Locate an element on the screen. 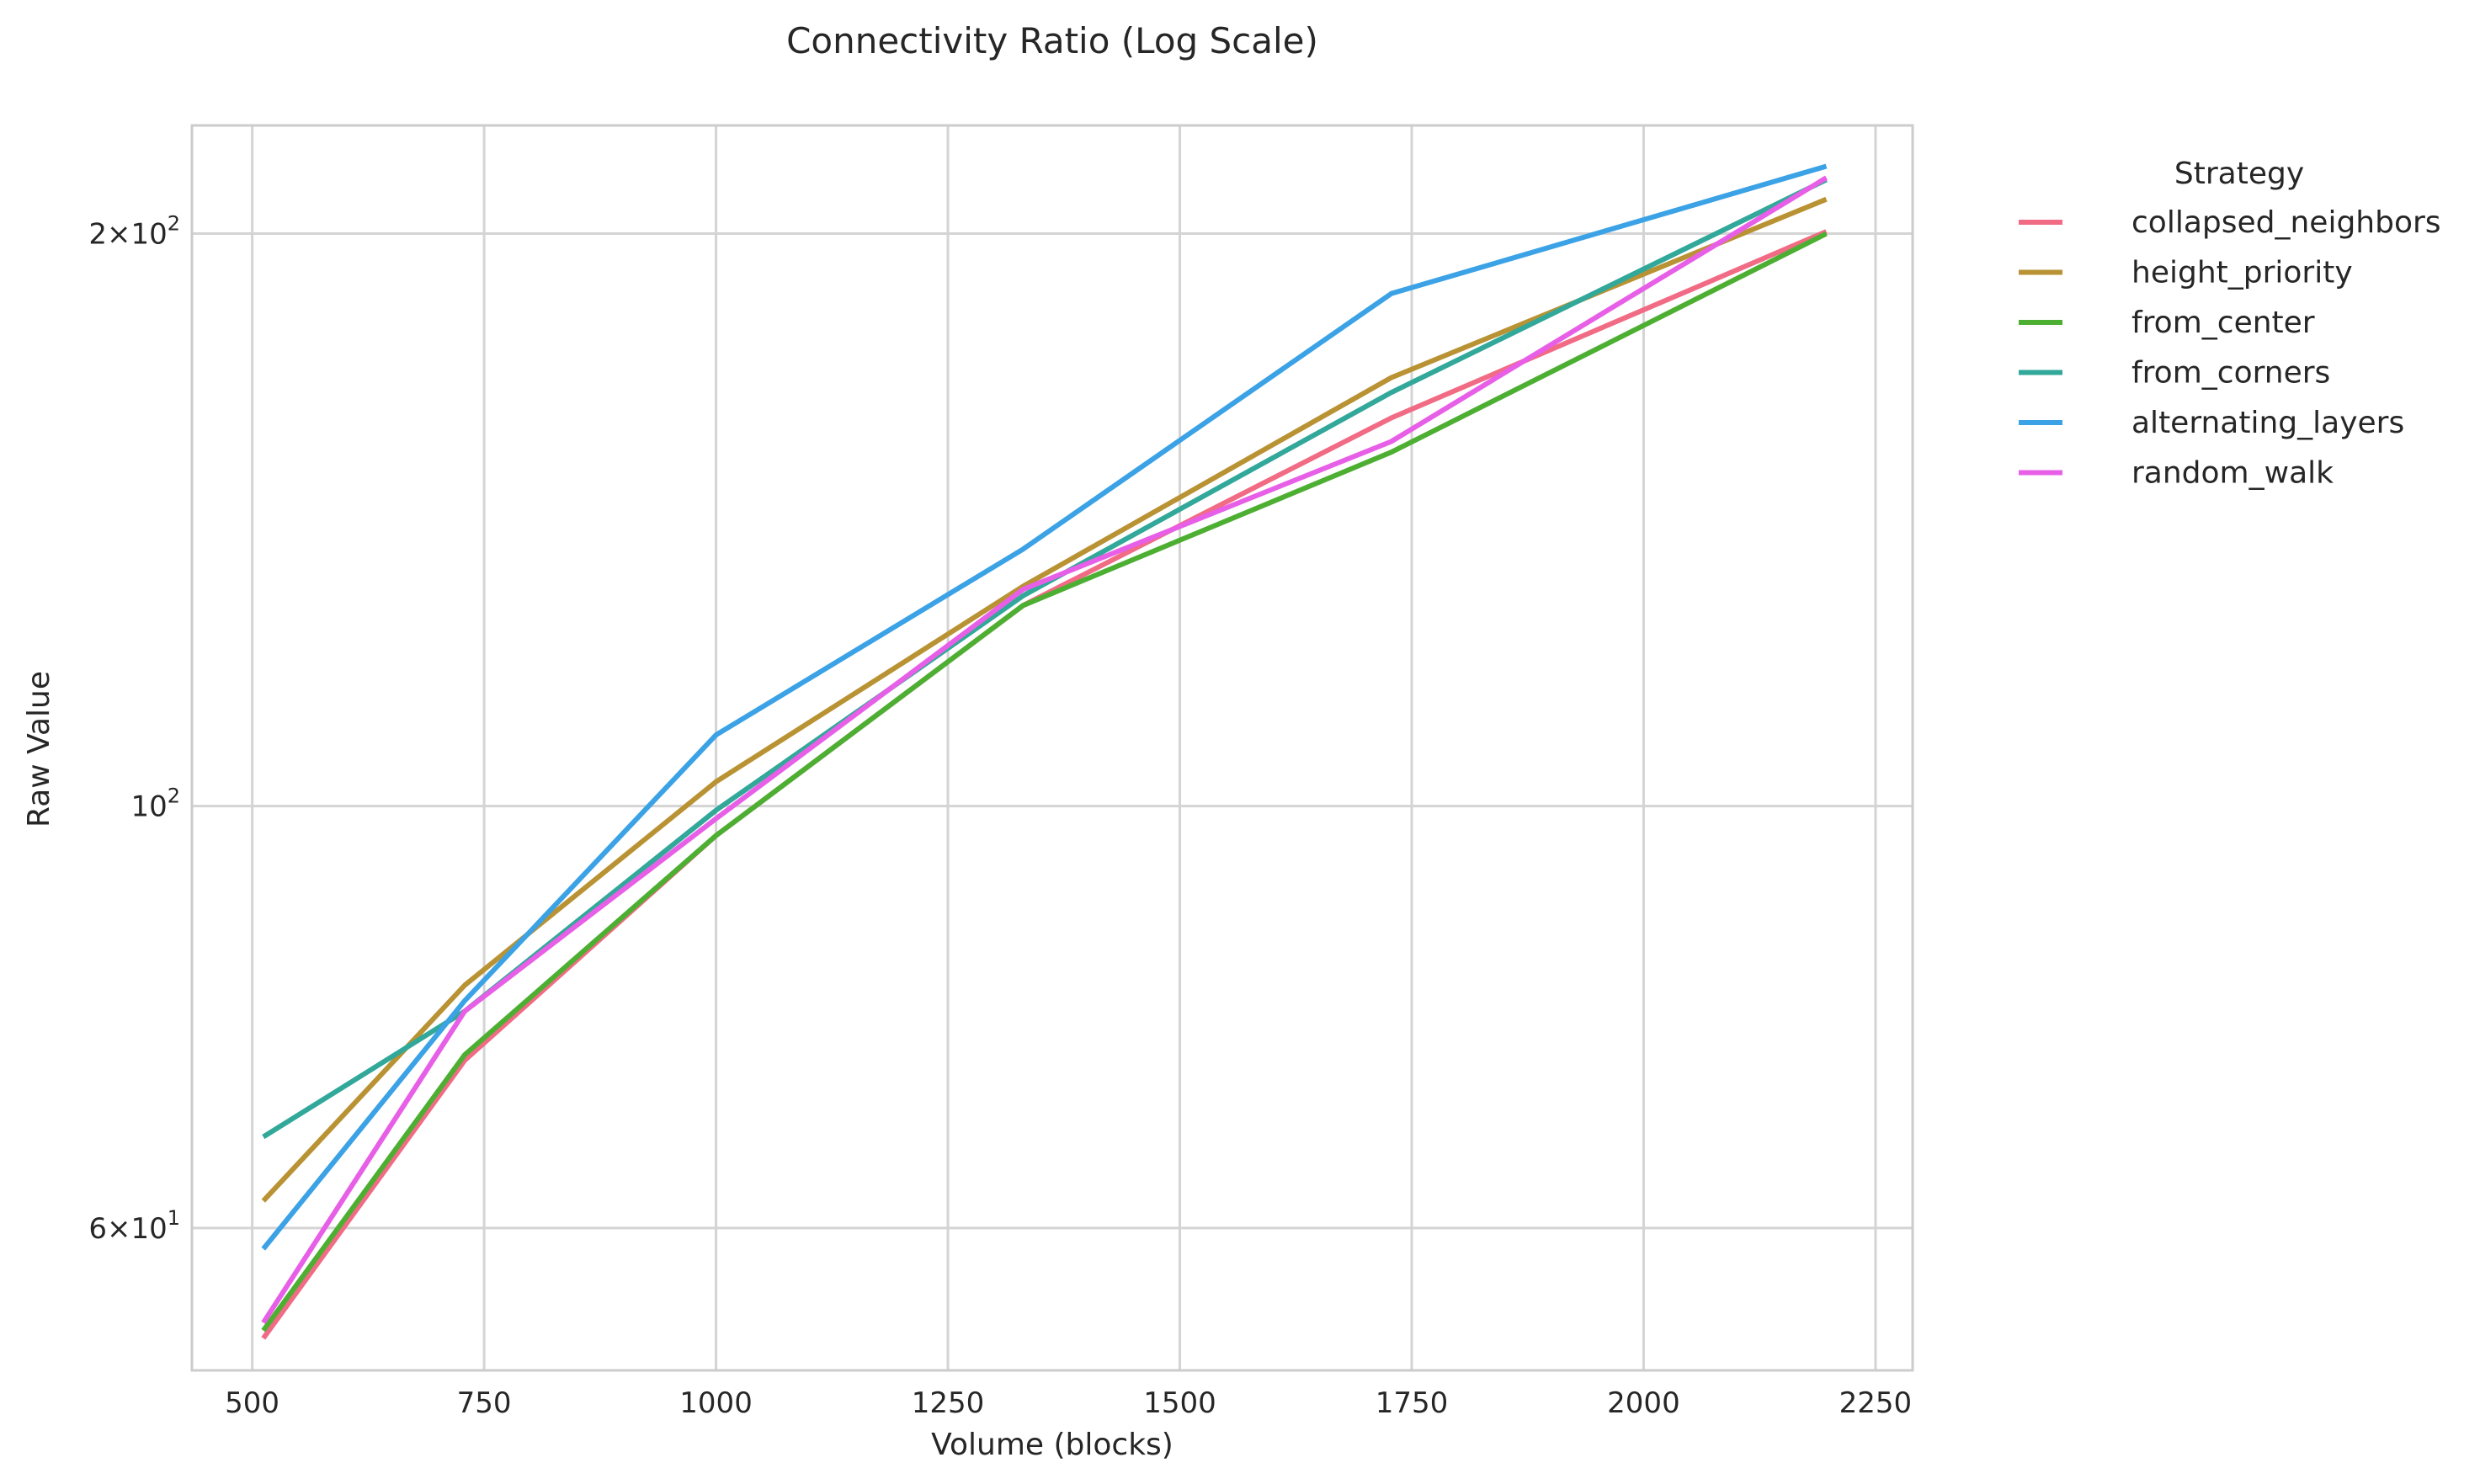  y-tick-label: 2×10² is located at coordinates (134, 232).